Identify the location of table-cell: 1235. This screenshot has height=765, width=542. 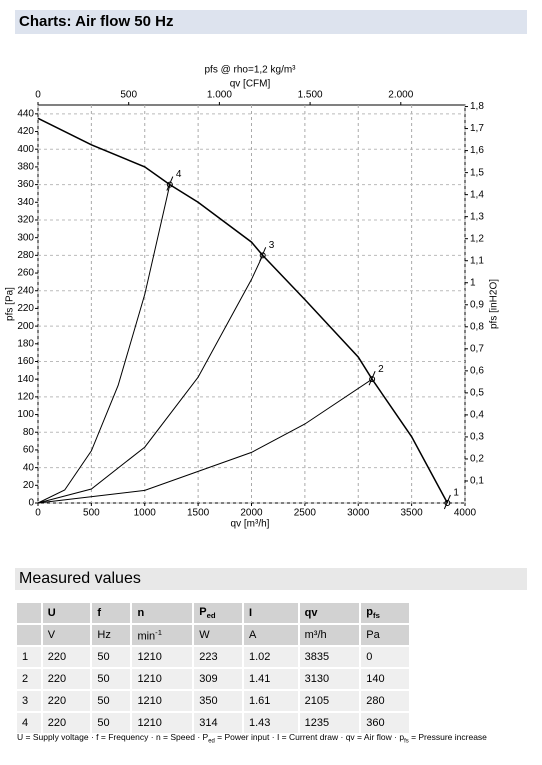
(329, 723).